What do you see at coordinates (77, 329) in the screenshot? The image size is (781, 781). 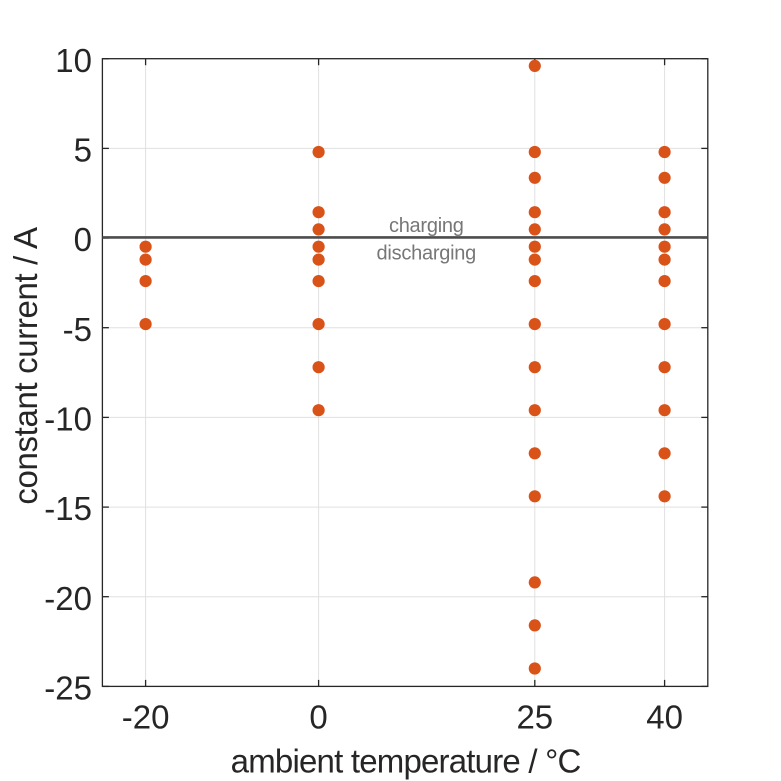 I see `svg-text: -5` at bounding box center [77, 329].